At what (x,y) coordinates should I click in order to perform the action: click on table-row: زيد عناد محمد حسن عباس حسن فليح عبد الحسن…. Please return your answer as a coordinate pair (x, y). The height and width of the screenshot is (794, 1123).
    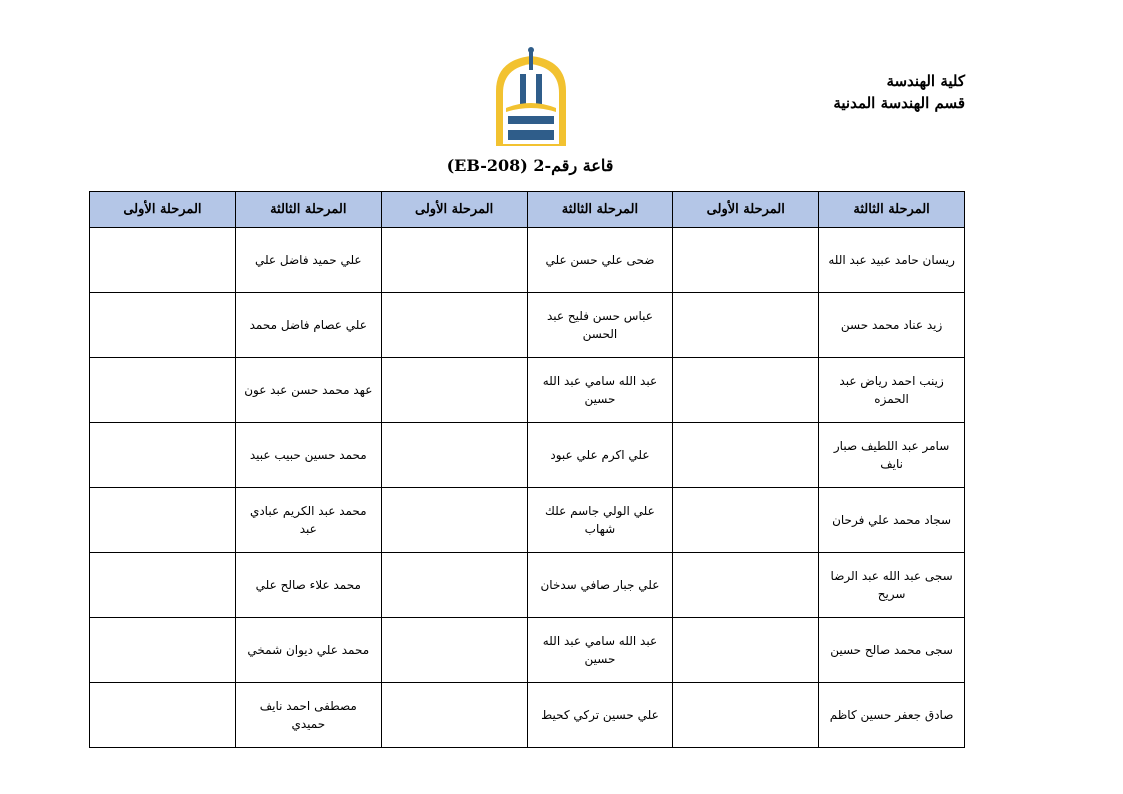
    Looking at the image, I should click on (527, 325).